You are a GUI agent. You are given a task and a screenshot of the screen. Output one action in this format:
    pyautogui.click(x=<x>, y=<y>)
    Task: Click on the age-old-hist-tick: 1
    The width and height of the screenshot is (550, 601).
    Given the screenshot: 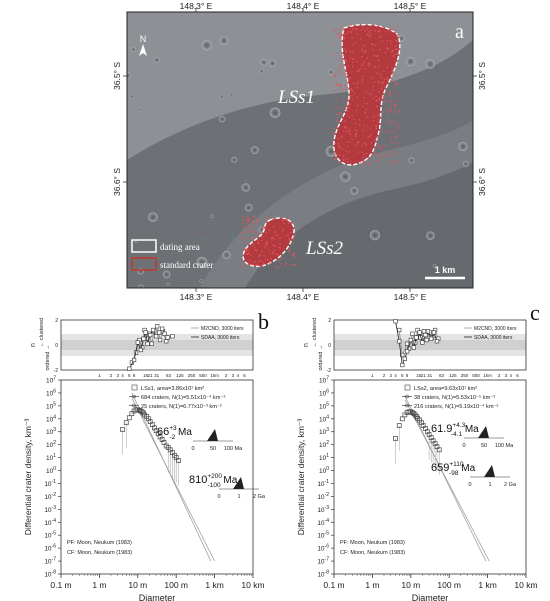 What is the action you would take?
    pyautogui.click(x=238, y=497)
    